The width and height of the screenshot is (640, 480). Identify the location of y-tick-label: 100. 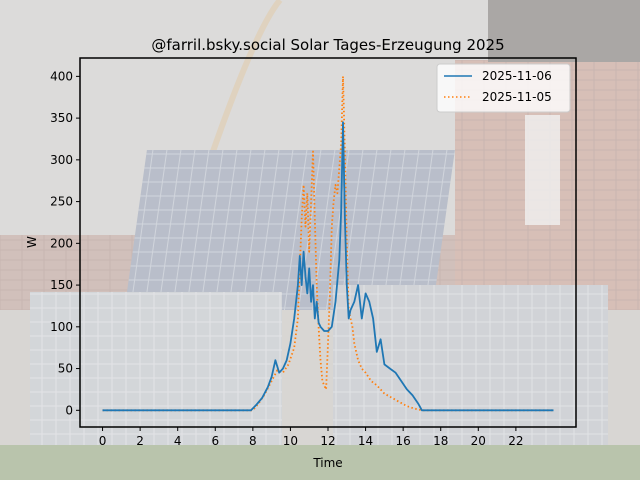
(61, 327).